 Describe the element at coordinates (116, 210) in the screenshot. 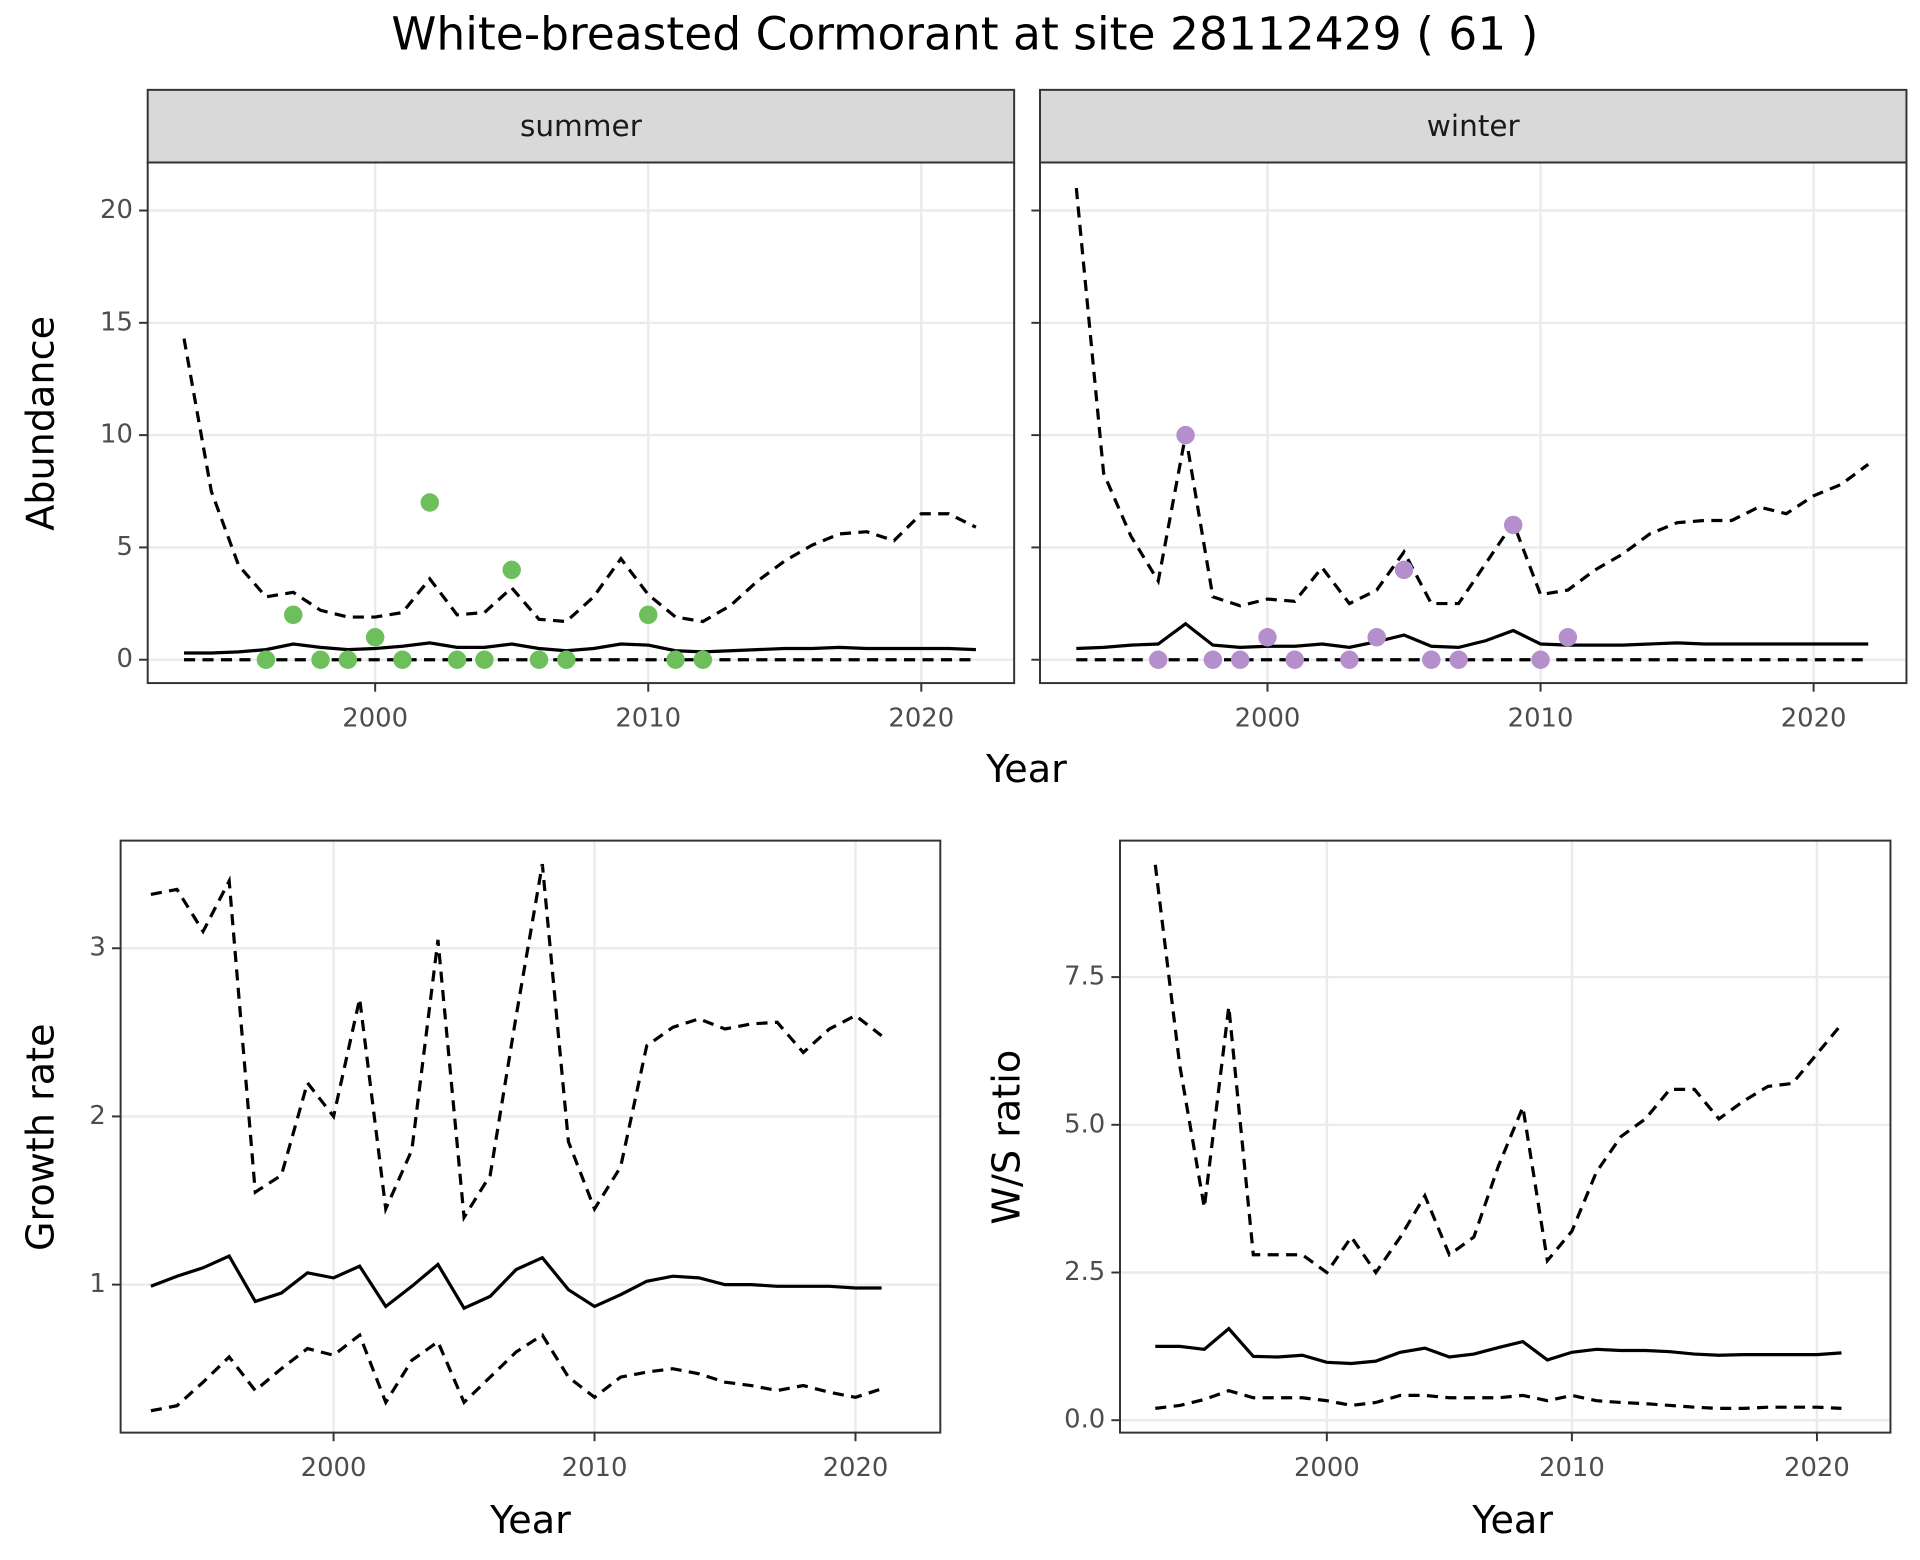

I see `y-tick-label: 20` at that location.